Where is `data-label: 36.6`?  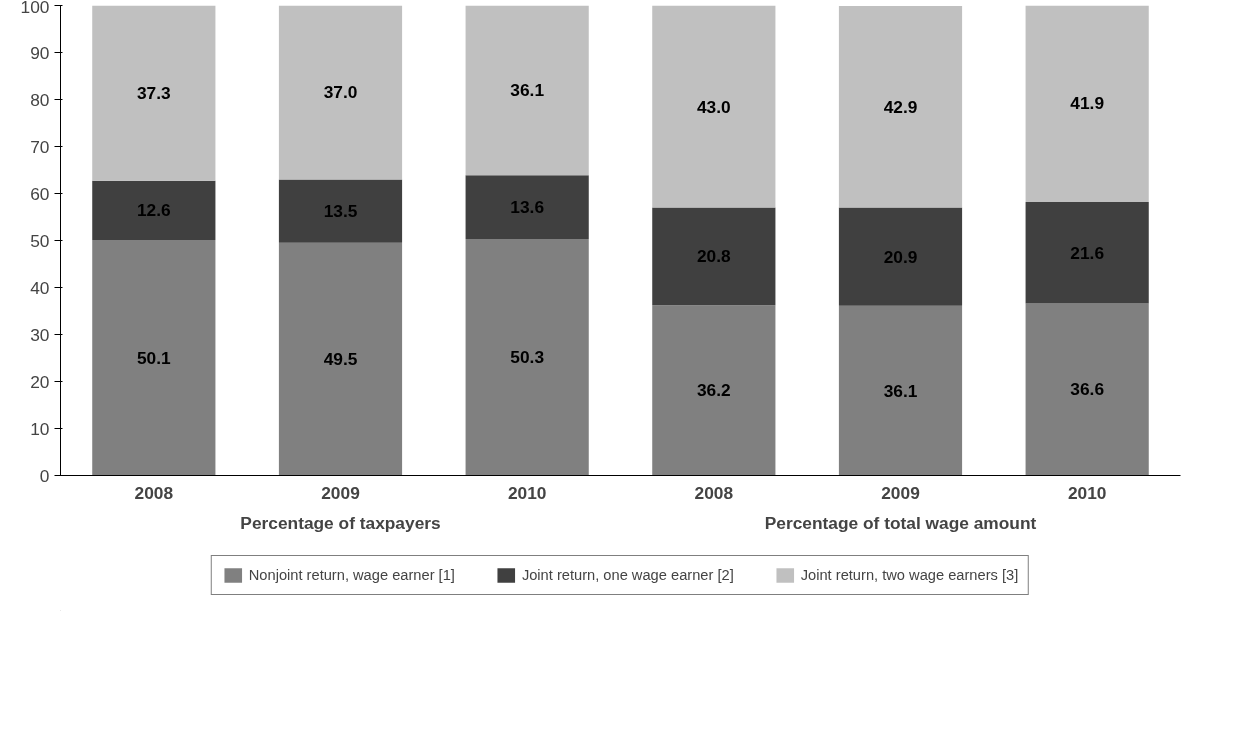
data-label: 36.6 is located at coordinates (1087, 389).